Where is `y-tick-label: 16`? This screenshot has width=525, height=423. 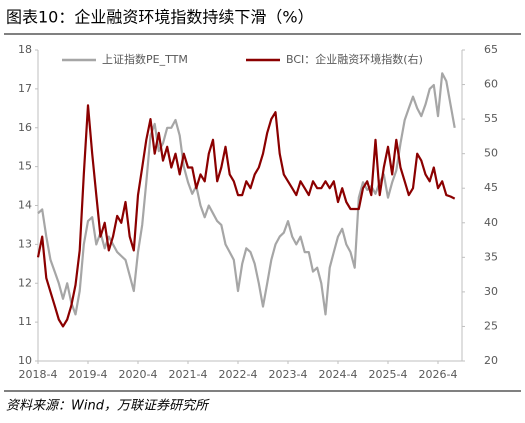 y-tick-label: 16 is located at coordinates (25, 127).